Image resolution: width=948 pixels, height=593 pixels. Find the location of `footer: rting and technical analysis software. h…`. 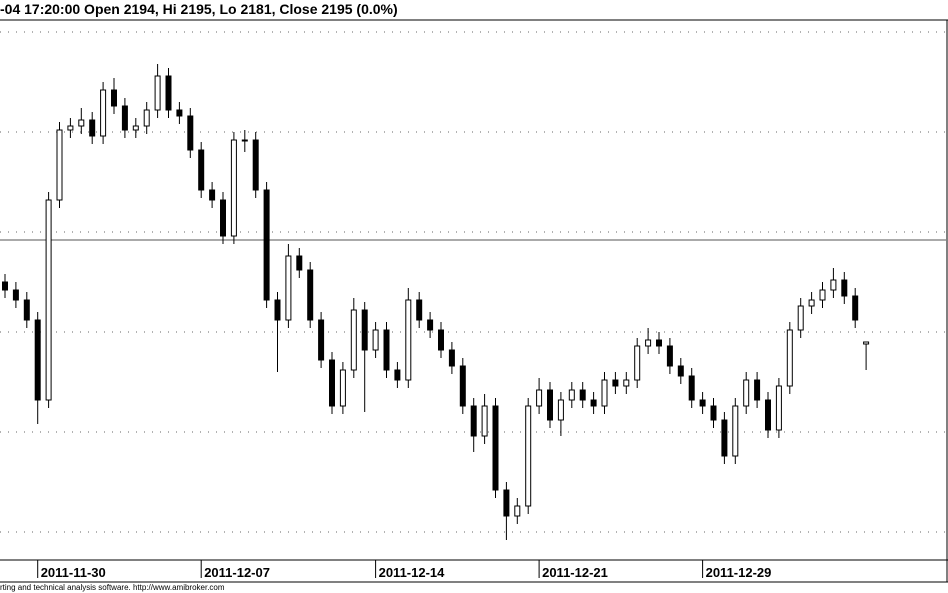

footer: rting and technical analysis software. h… is located at coordinates (112, 587).